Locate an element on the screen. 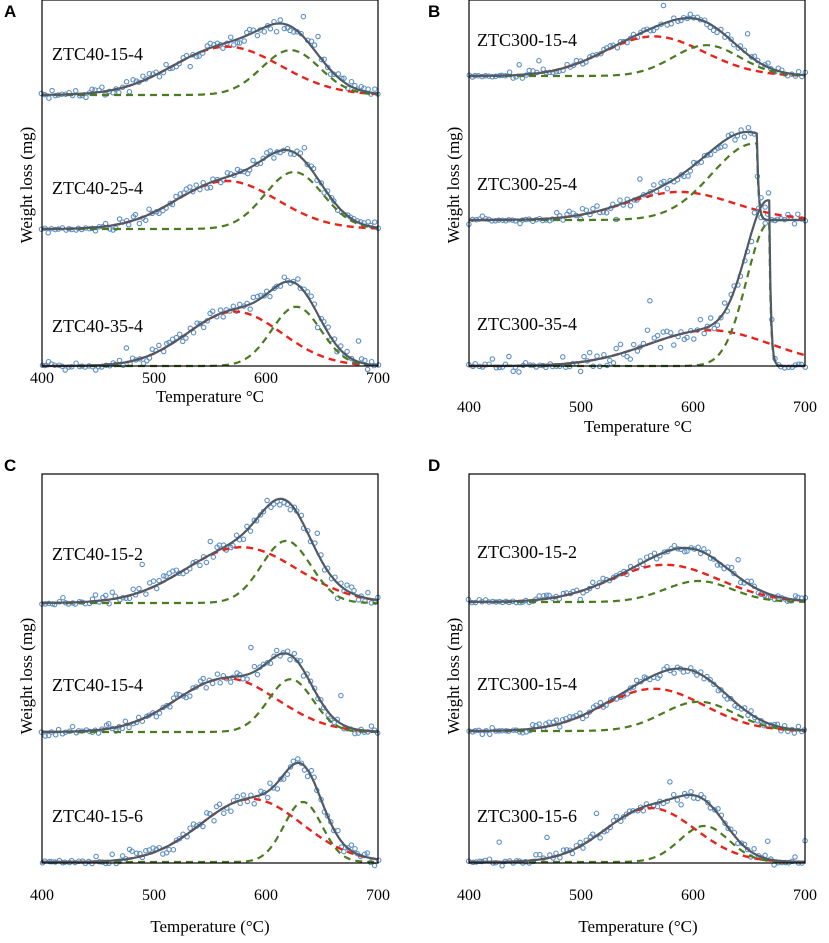 This screenshot has width=829, height=943. x-tick-label: 500 is located at coordinates (581, 407).